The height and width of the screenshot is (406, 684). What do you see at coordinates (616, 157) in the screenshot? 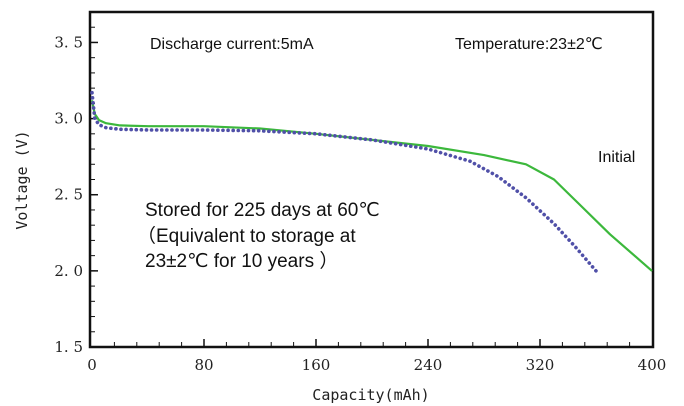
I see `annotation-initial: Initial` at bounding box center [616, 157].